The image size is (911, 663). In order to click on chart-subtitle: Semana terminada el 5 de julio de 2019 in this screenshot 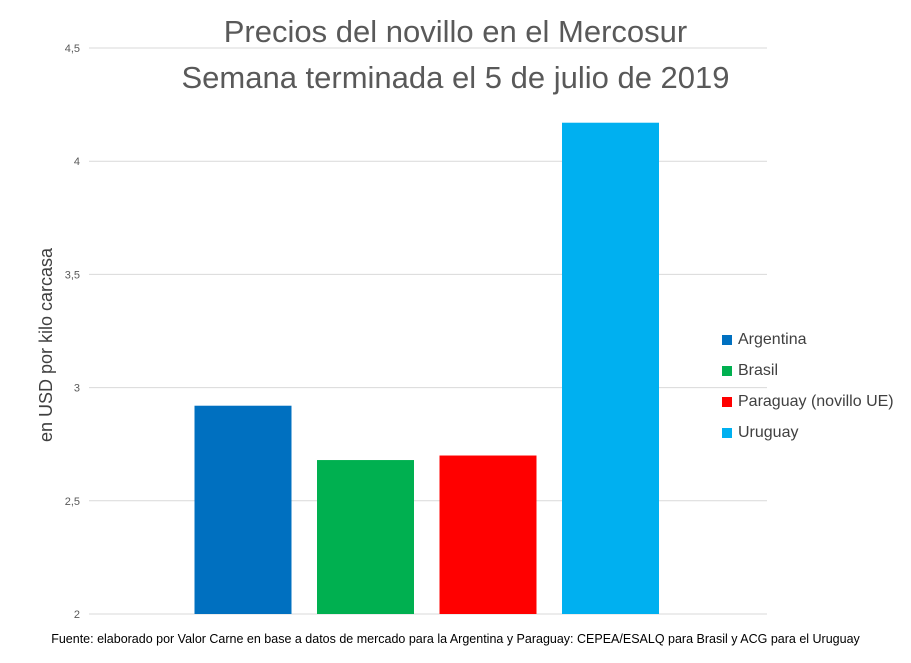, I will do `click(455, 77)`.